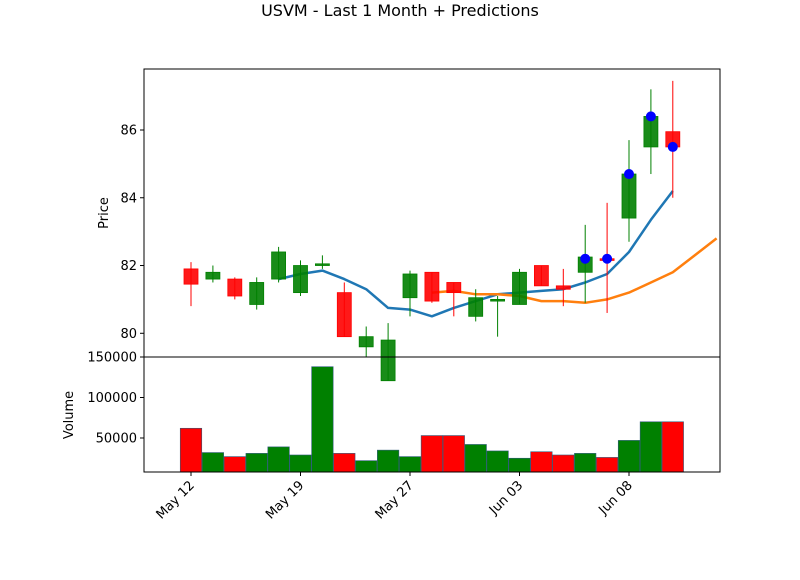 Image resolution: width=800 pixels, height=580 pixels. I want to click on volume-y-ticks: 50000 100000 150000, so click(115, 398).